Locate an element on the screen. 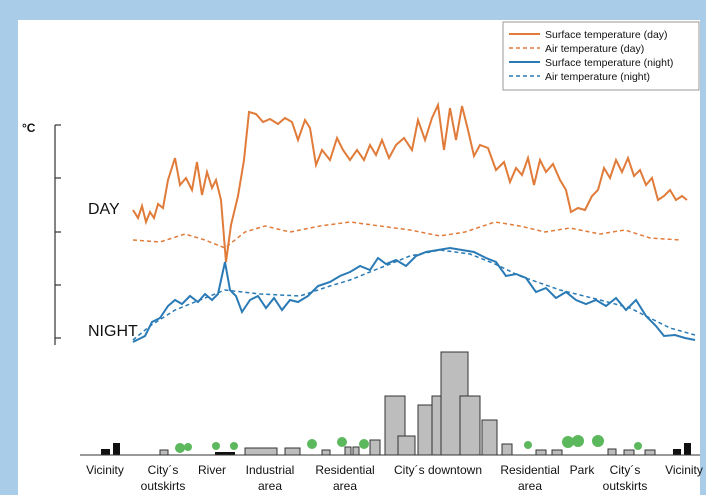  legend-label: Air temperature (night) is located at coordinates (597, 77).